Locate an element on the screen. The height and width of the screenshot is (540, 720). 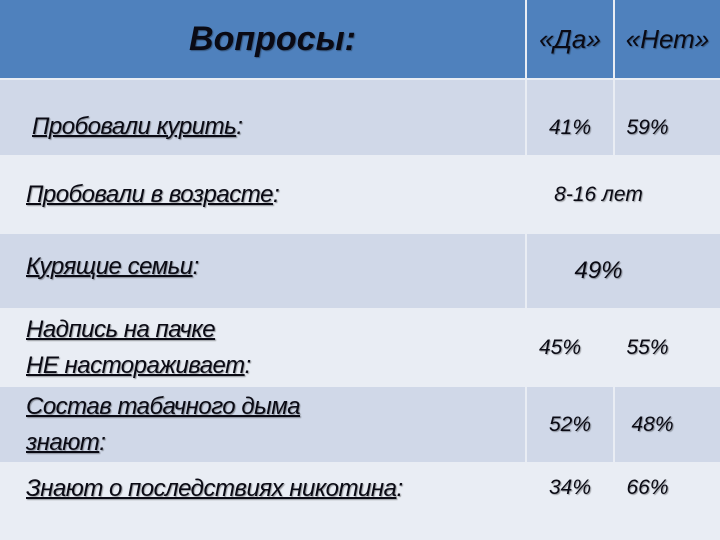
row-question: Состав табачного дыма знают: is located at coordinates (262, 424).